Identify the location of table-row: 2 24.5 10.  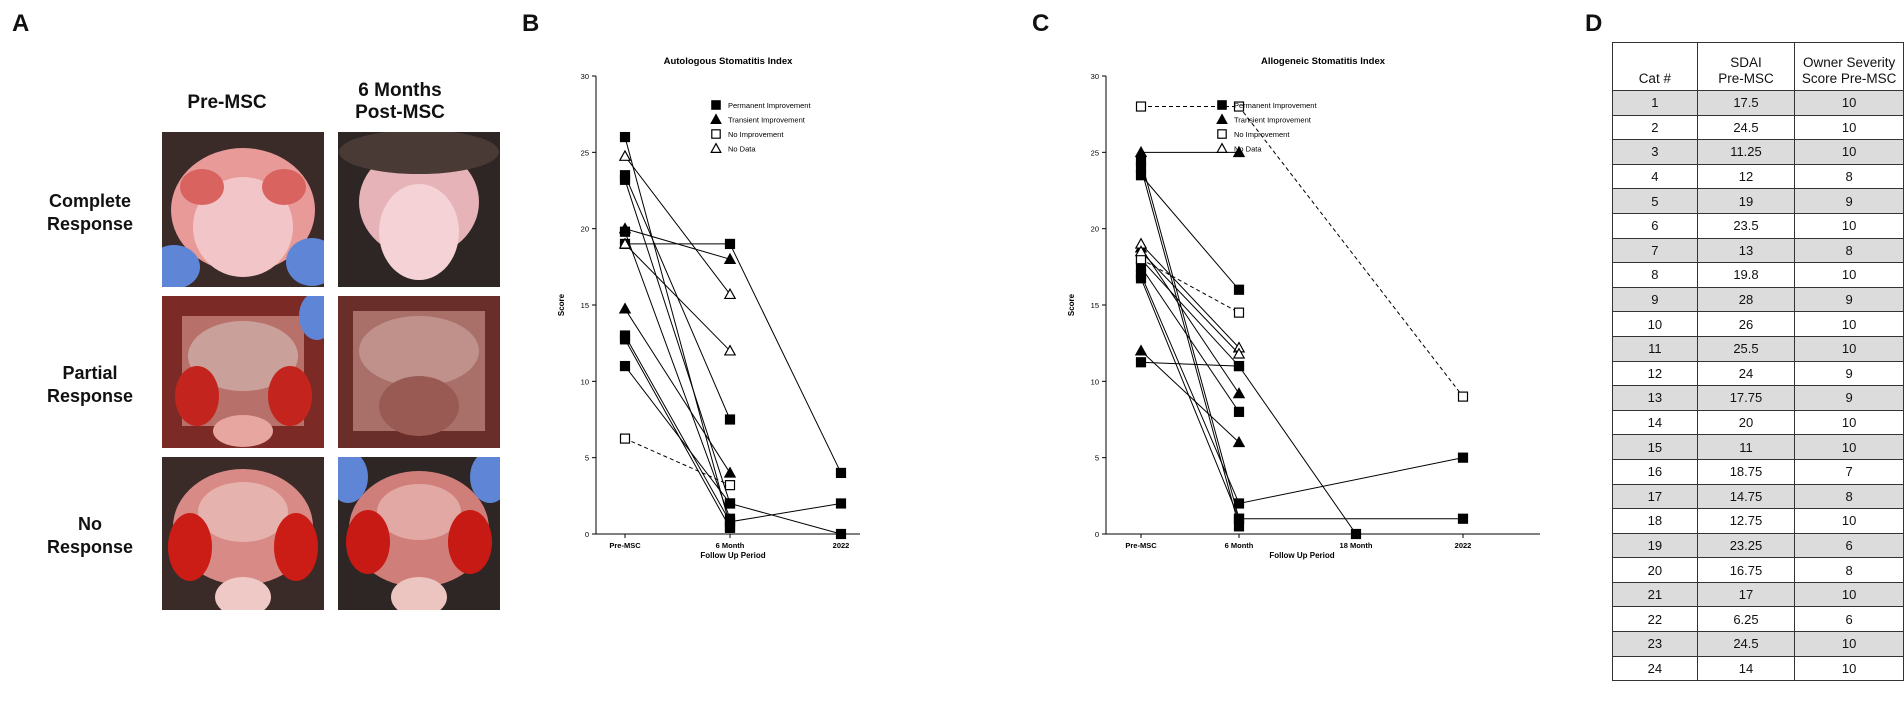
(1758, 127).